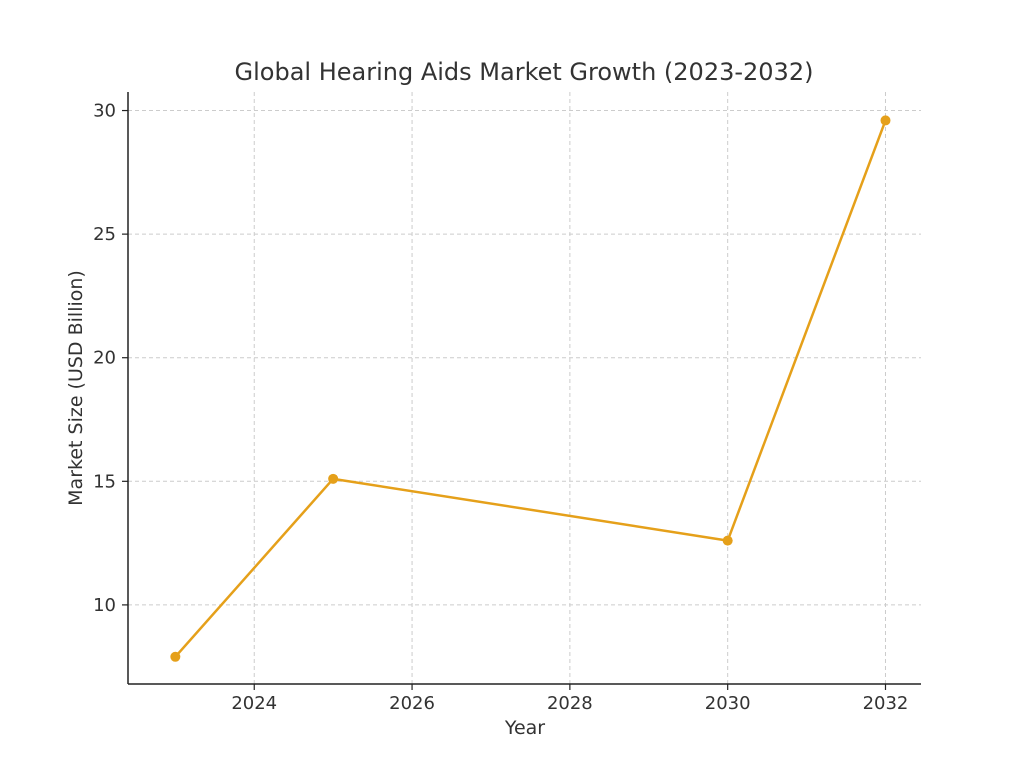  I want to click on y-tick-label: 15, so click(104, 481).